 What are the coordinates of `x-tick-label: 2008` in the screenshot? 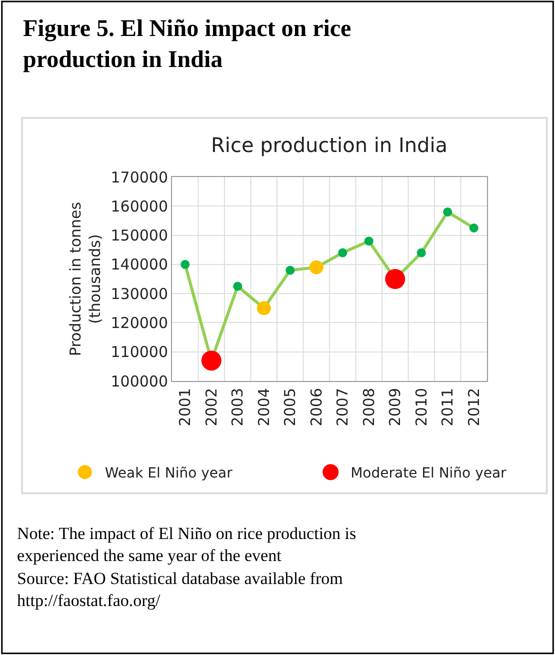 It's located at (369, 407).